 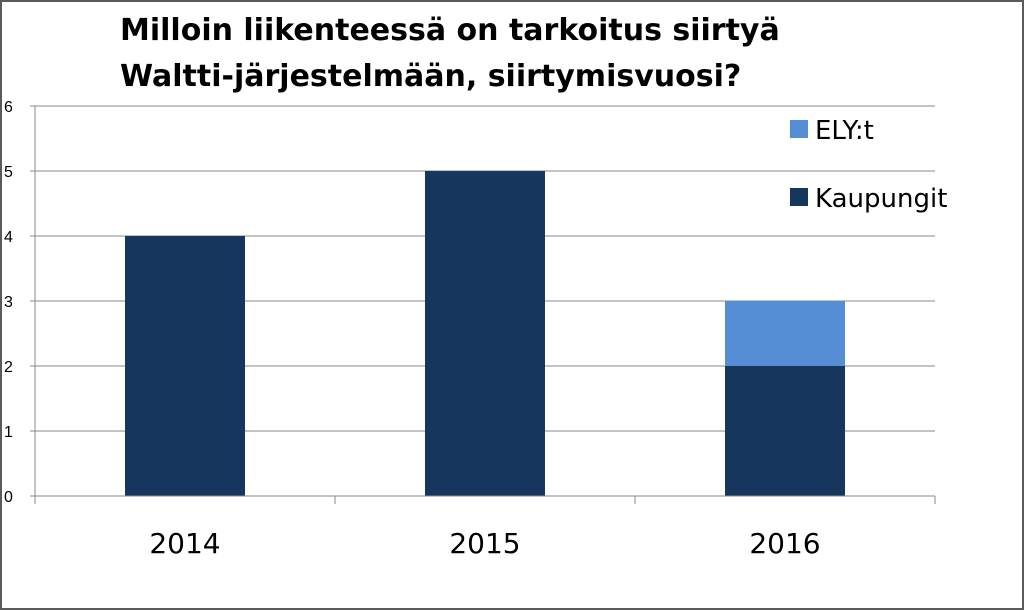 What do you see at coordinates (785, 333) in the screenshot?
I see `bar-ely-t-2016` at bounding box center [785, 333].